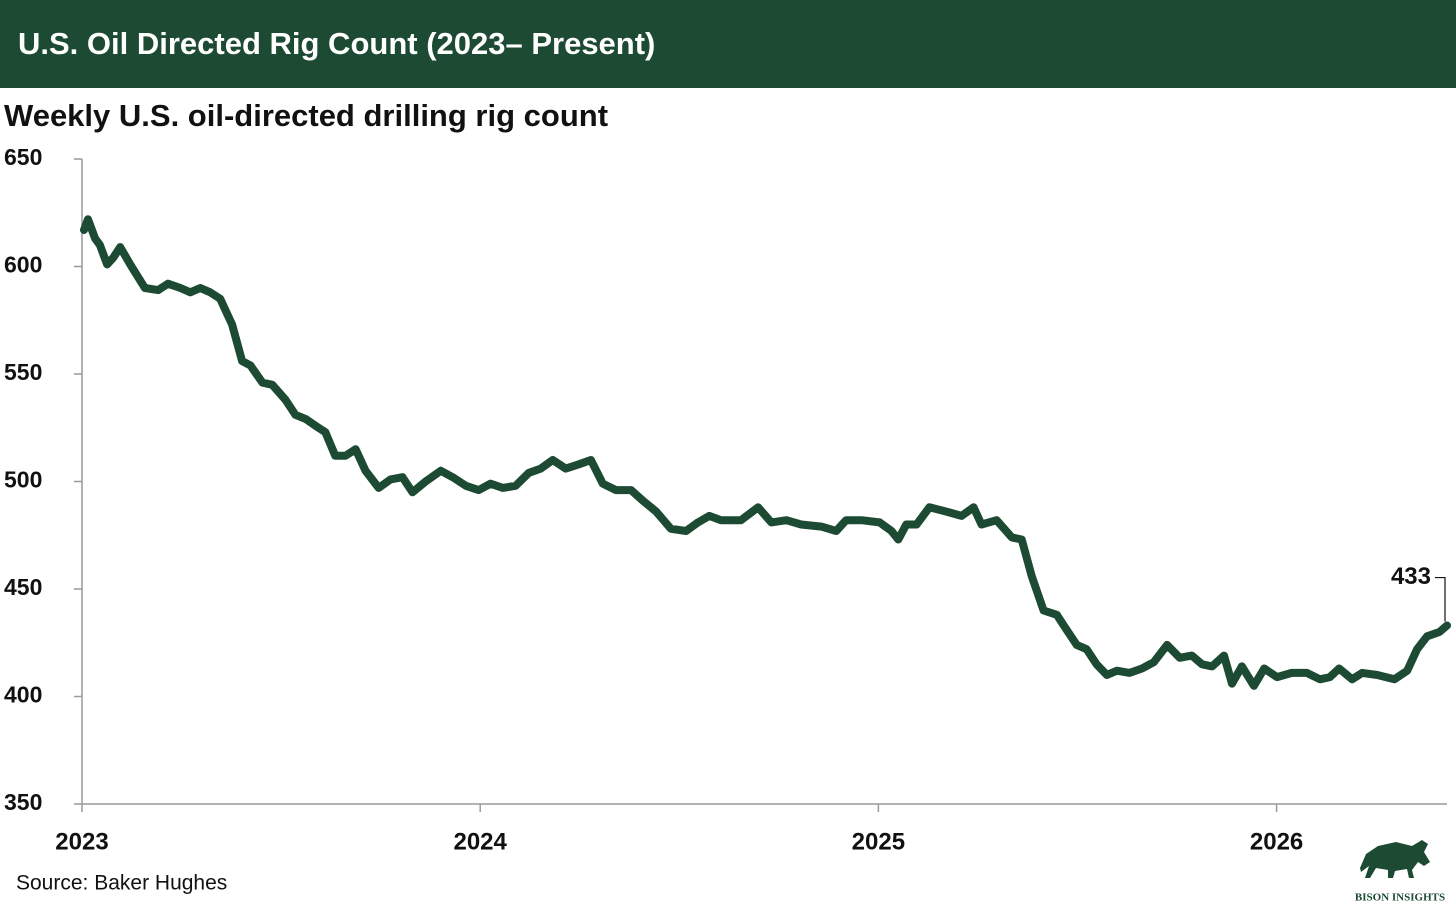  What do you see at coordinates (1395, 859) in the screenshot?
I see `logo-bison` at bounding box center [1395, 859].